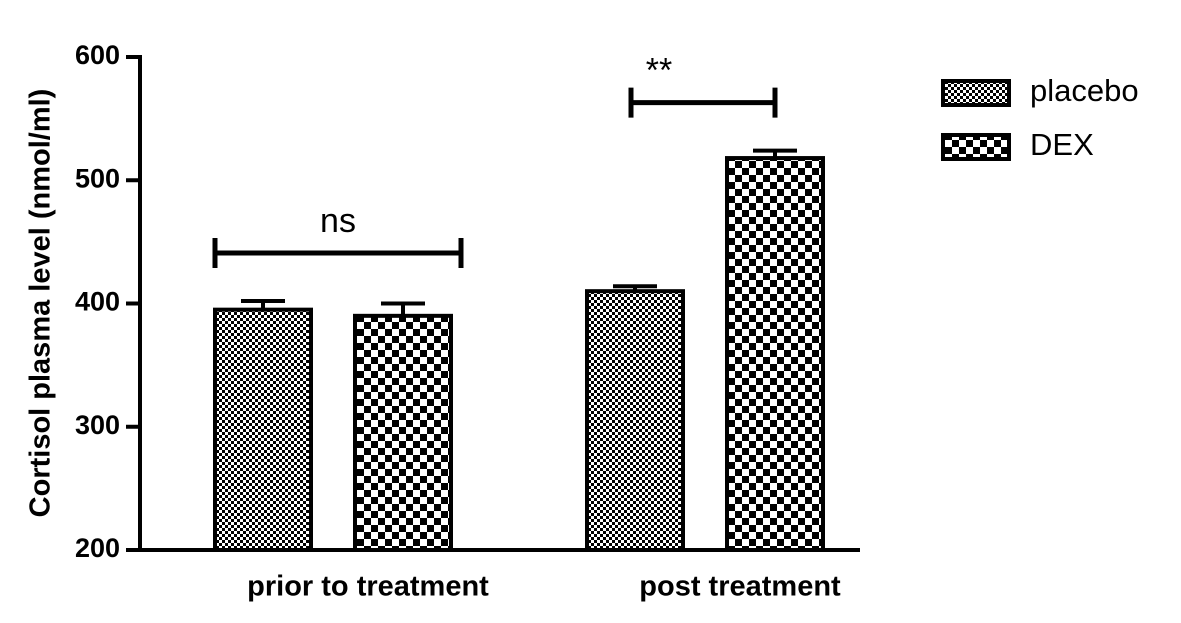 This screenshot has width=1181, height=623. I want to click on y-tick-label: 600, so click(97, 55).